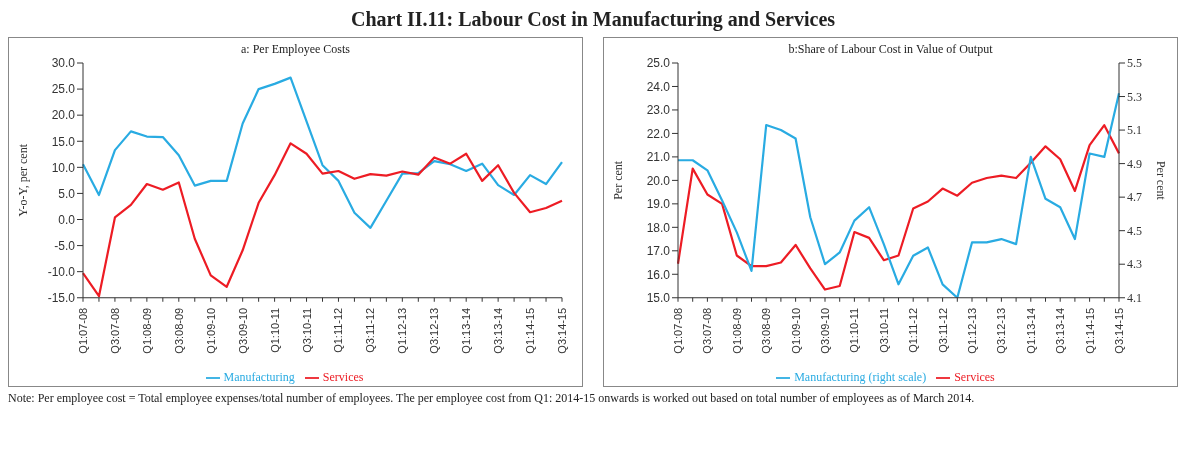 This screenshot has width=1186, height=468. What do you see at coordinates (61, 298) in the screenshot?
I see `y-tick-label: -15.0` at bounding box center [61, 298].